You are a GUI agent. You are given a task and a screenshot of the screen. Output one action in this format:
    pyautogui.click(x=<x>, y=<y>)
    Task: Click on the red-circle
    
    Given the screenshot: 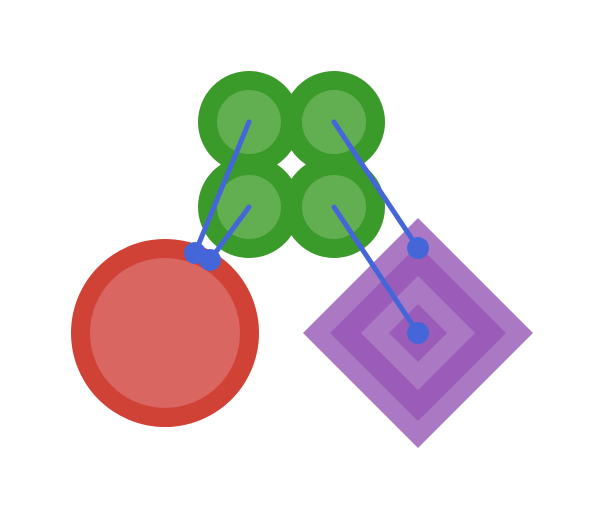 What is the action you would take?
    pyautogui.click(x=165, y=333)
    